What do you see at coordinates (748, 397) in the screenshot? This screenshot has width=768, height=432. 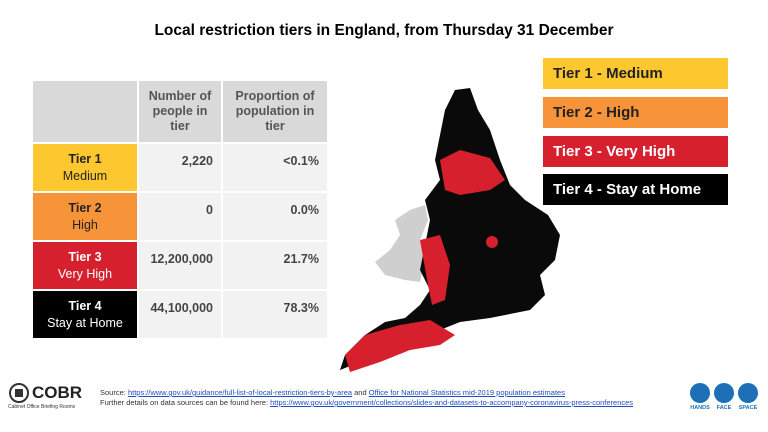 I see `icon: SPACE` at bounding box center [748, 397].